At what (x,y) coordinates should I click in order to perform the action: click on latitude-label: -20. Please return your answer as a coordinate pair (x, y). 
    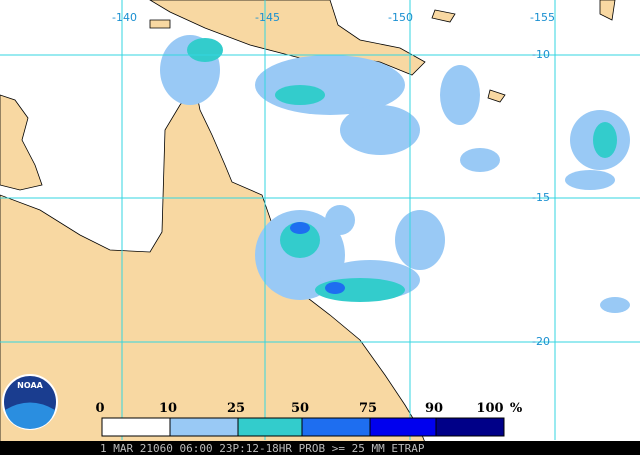
    Looking at the image, I should click on (541, 341).